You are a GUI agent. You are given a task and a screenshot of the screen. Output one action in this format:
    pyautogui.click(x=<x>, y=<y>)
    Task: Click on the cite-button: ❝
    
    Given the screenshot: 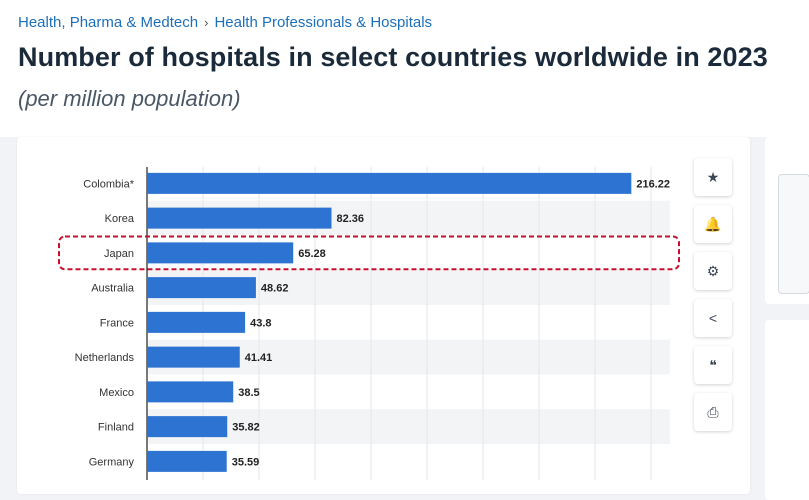 What is the action you would take?
    pyautogui.click(x=713, y=365)
    